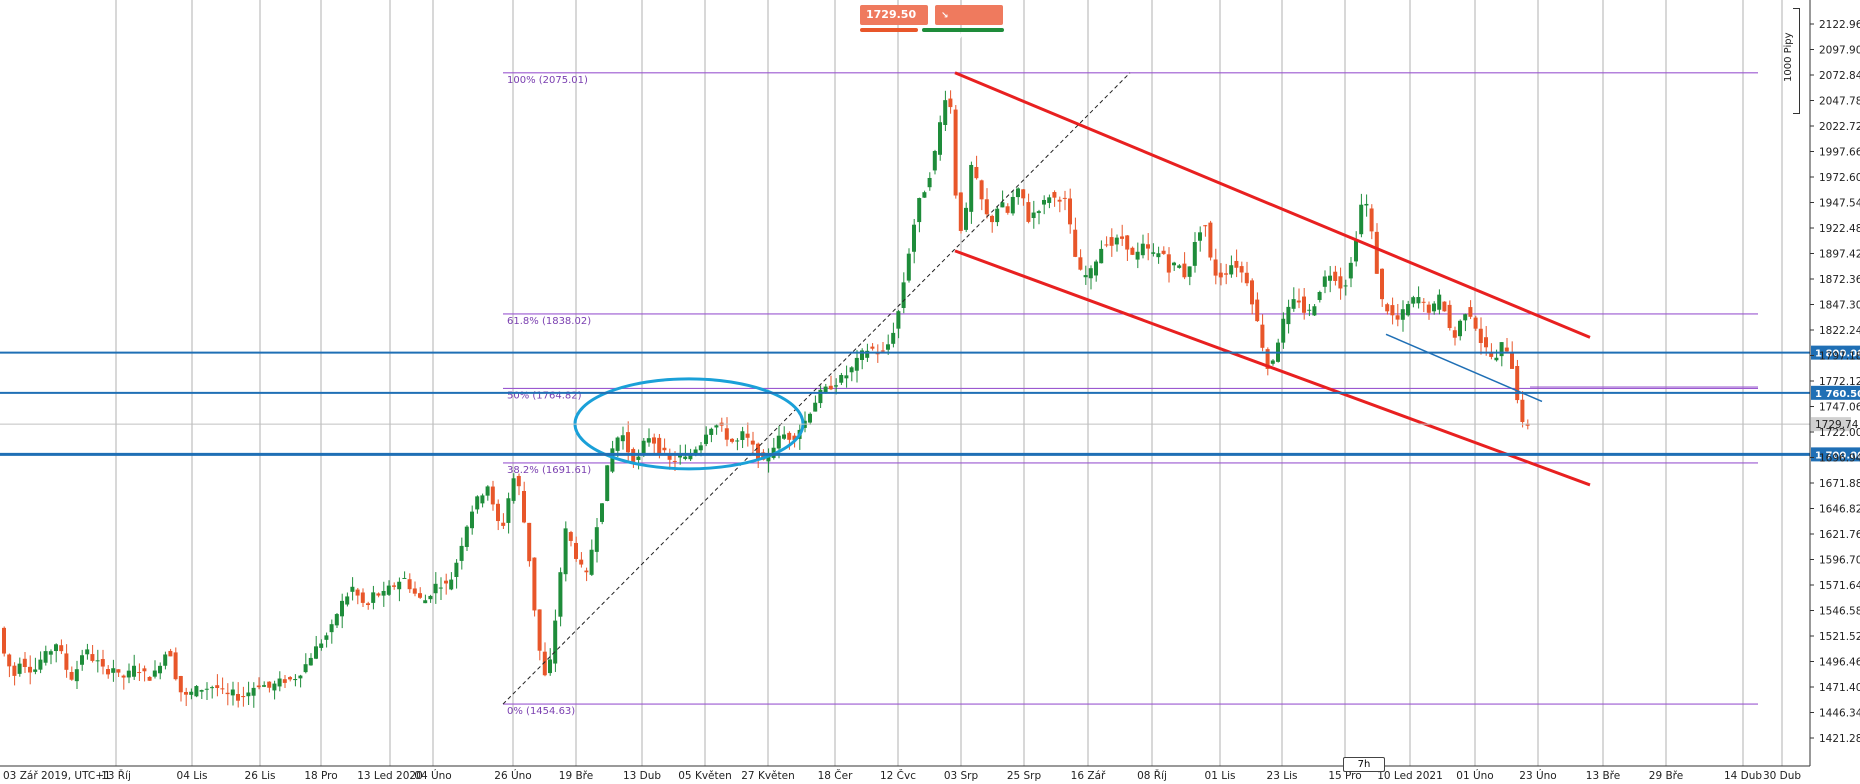  I want to click on x-tick-label: 14 Dub, so click(1743, 776).